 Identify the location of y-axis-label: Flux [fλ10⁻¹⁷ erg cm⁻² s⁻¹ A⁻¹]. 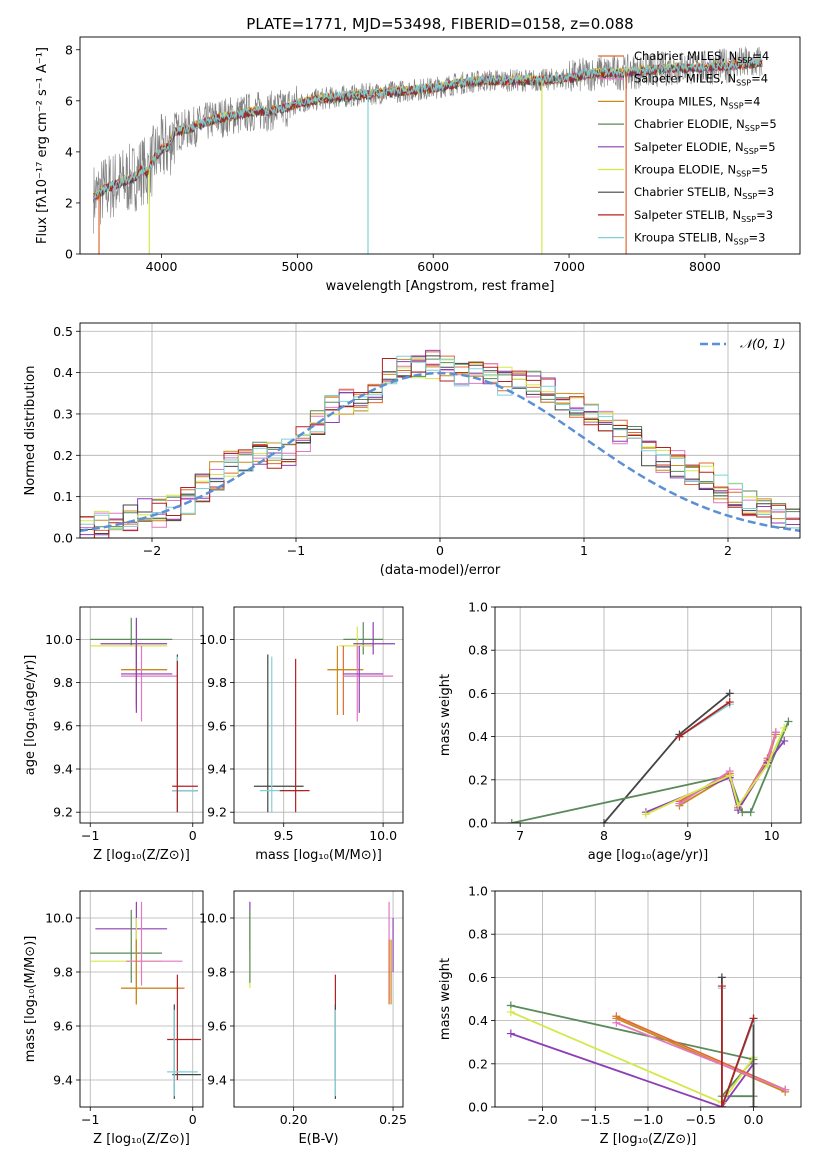
(42, 145).